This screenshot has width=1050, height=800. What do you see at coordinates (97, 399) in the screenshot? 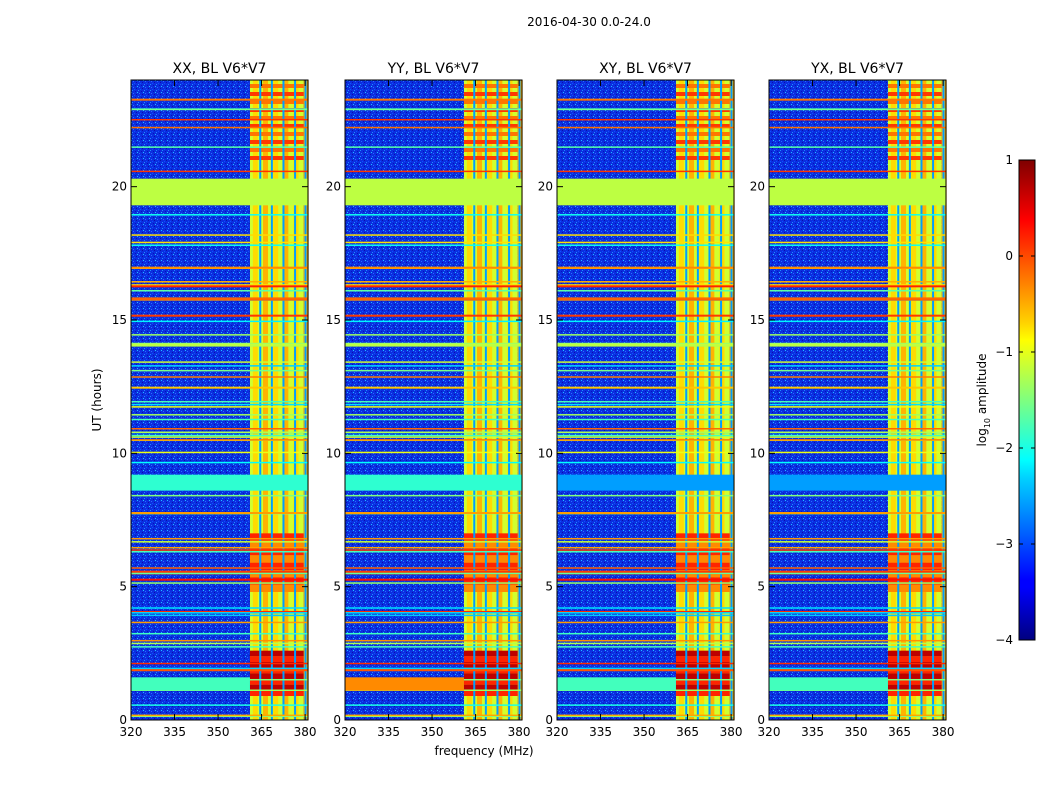
I see `y-axis-label: UT (hours)` at bounding box center [97, 399].